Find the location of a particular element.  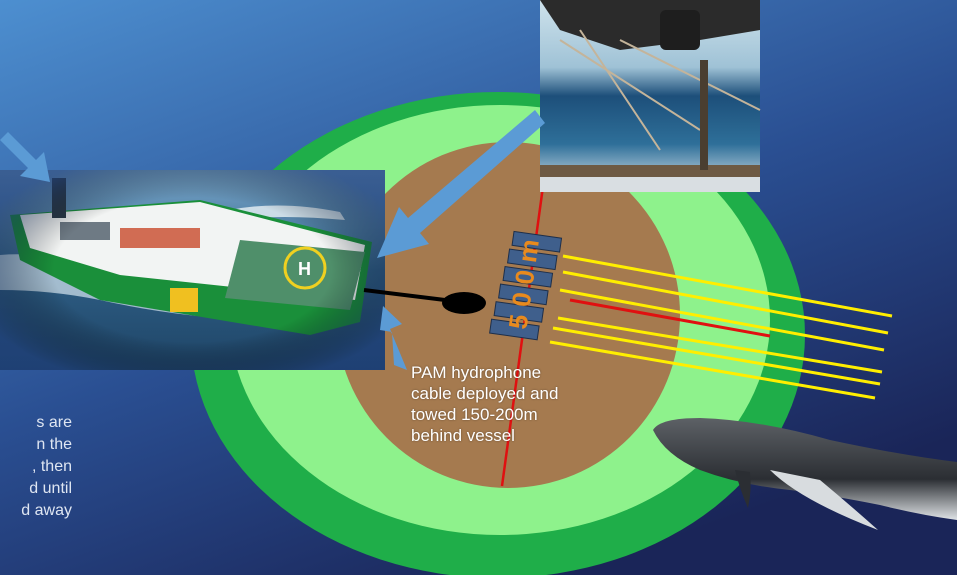

deck-photo-floor is located at coordinates (650, 184).